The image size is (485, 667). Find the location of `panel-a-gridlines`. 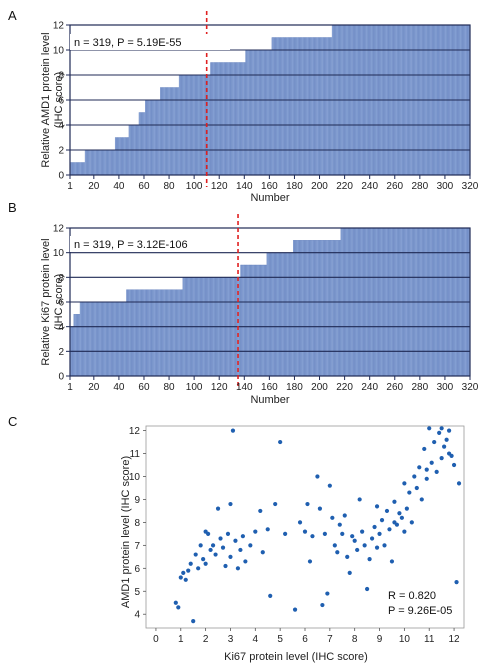

panel-a-gridlines is located at coordinates (270, 100).